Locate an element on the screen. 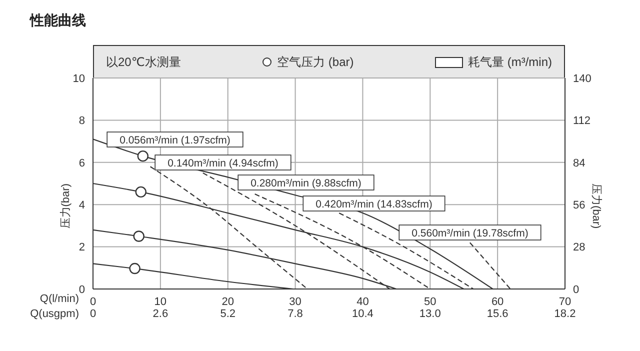 The width and height of the screenshot is (640, 351). y2-tick-label: 140 is located at coordinates (582, 78).